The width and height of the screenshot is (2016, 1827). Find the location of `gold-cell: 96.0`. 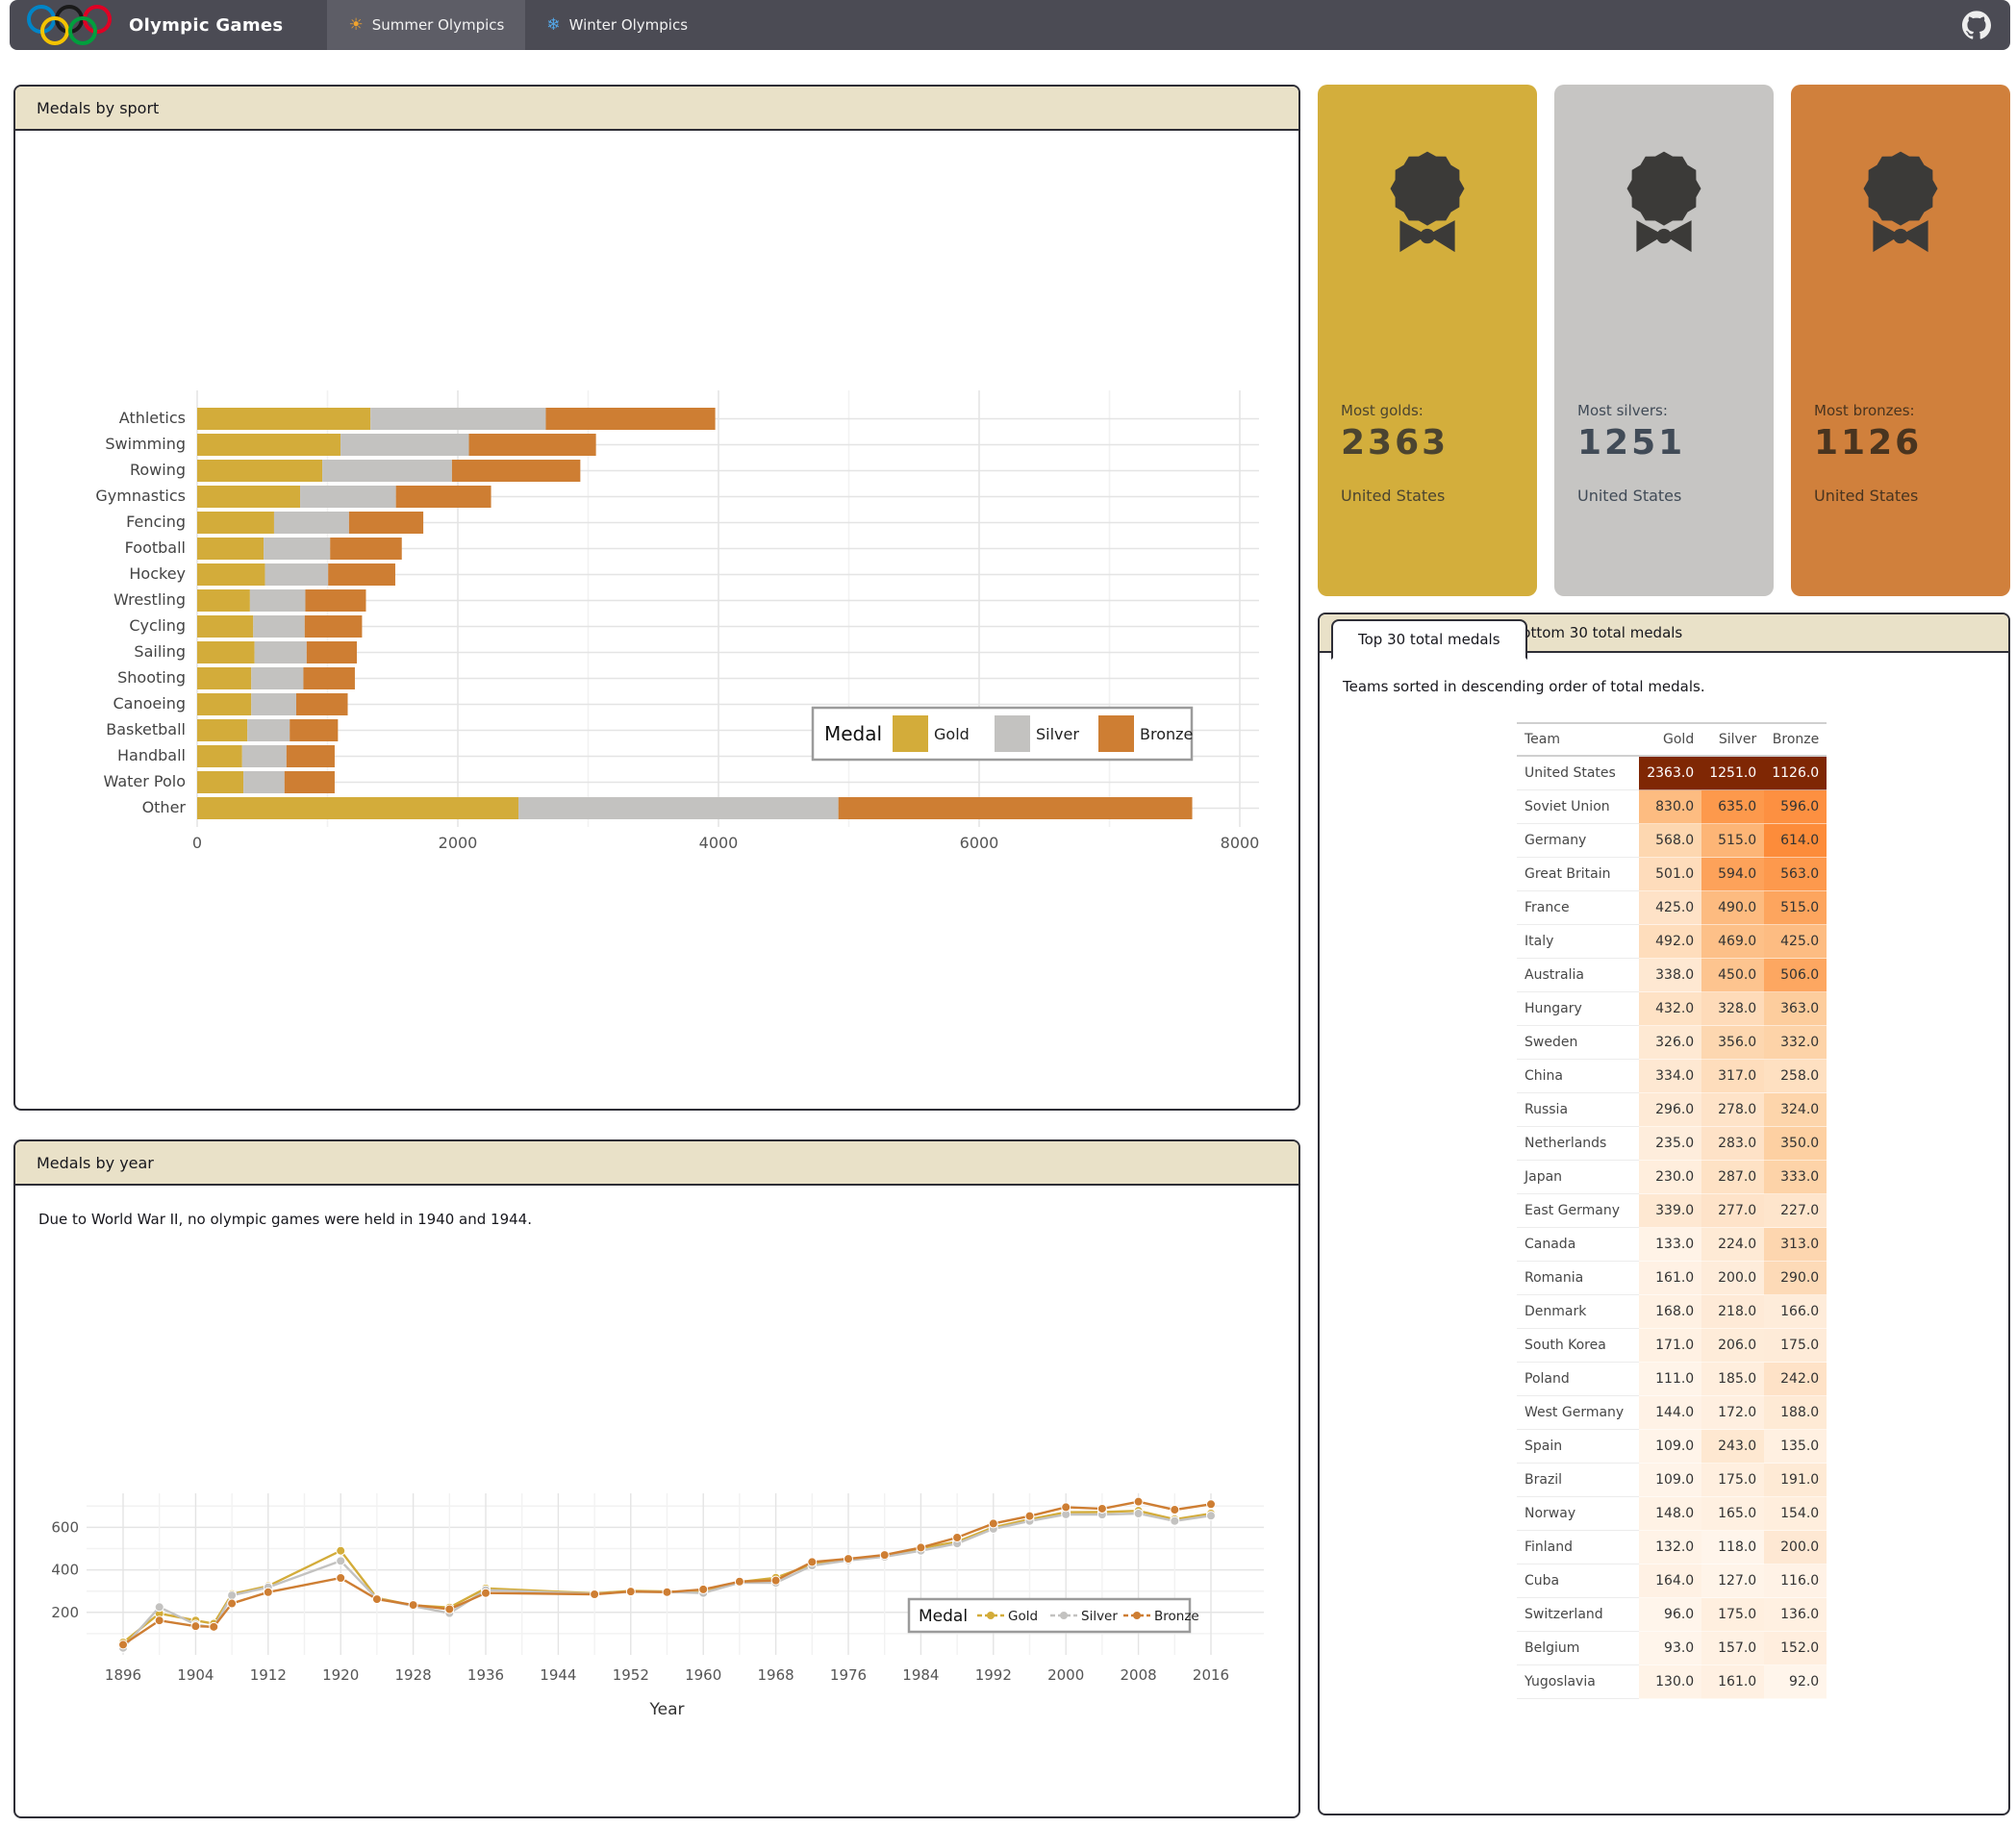

gold-cell: 96.0 is located at coordinates (1671, 1614).